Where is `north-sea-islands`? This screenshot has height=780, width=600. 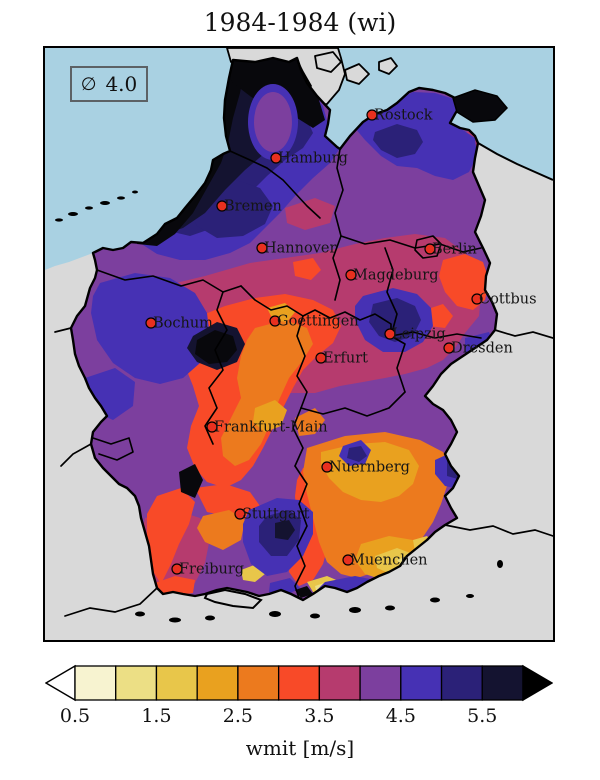 north-sea-islands is located at coordinates (96, 206).